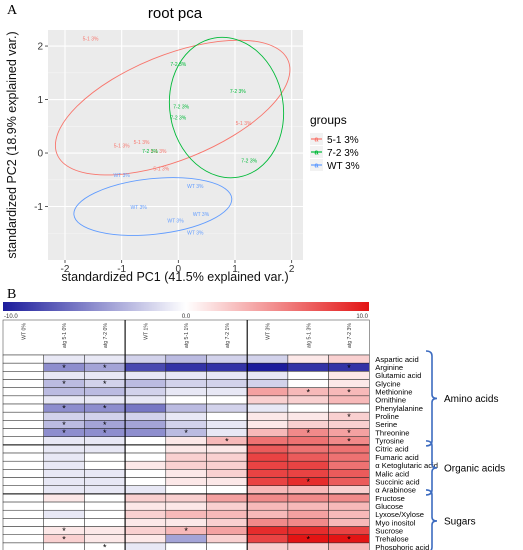  Describe the element at coordinates (465, 450) in the screenshot. I see `heatmap-group-brackets: Amino acids Organic acids Sugars` at that location.